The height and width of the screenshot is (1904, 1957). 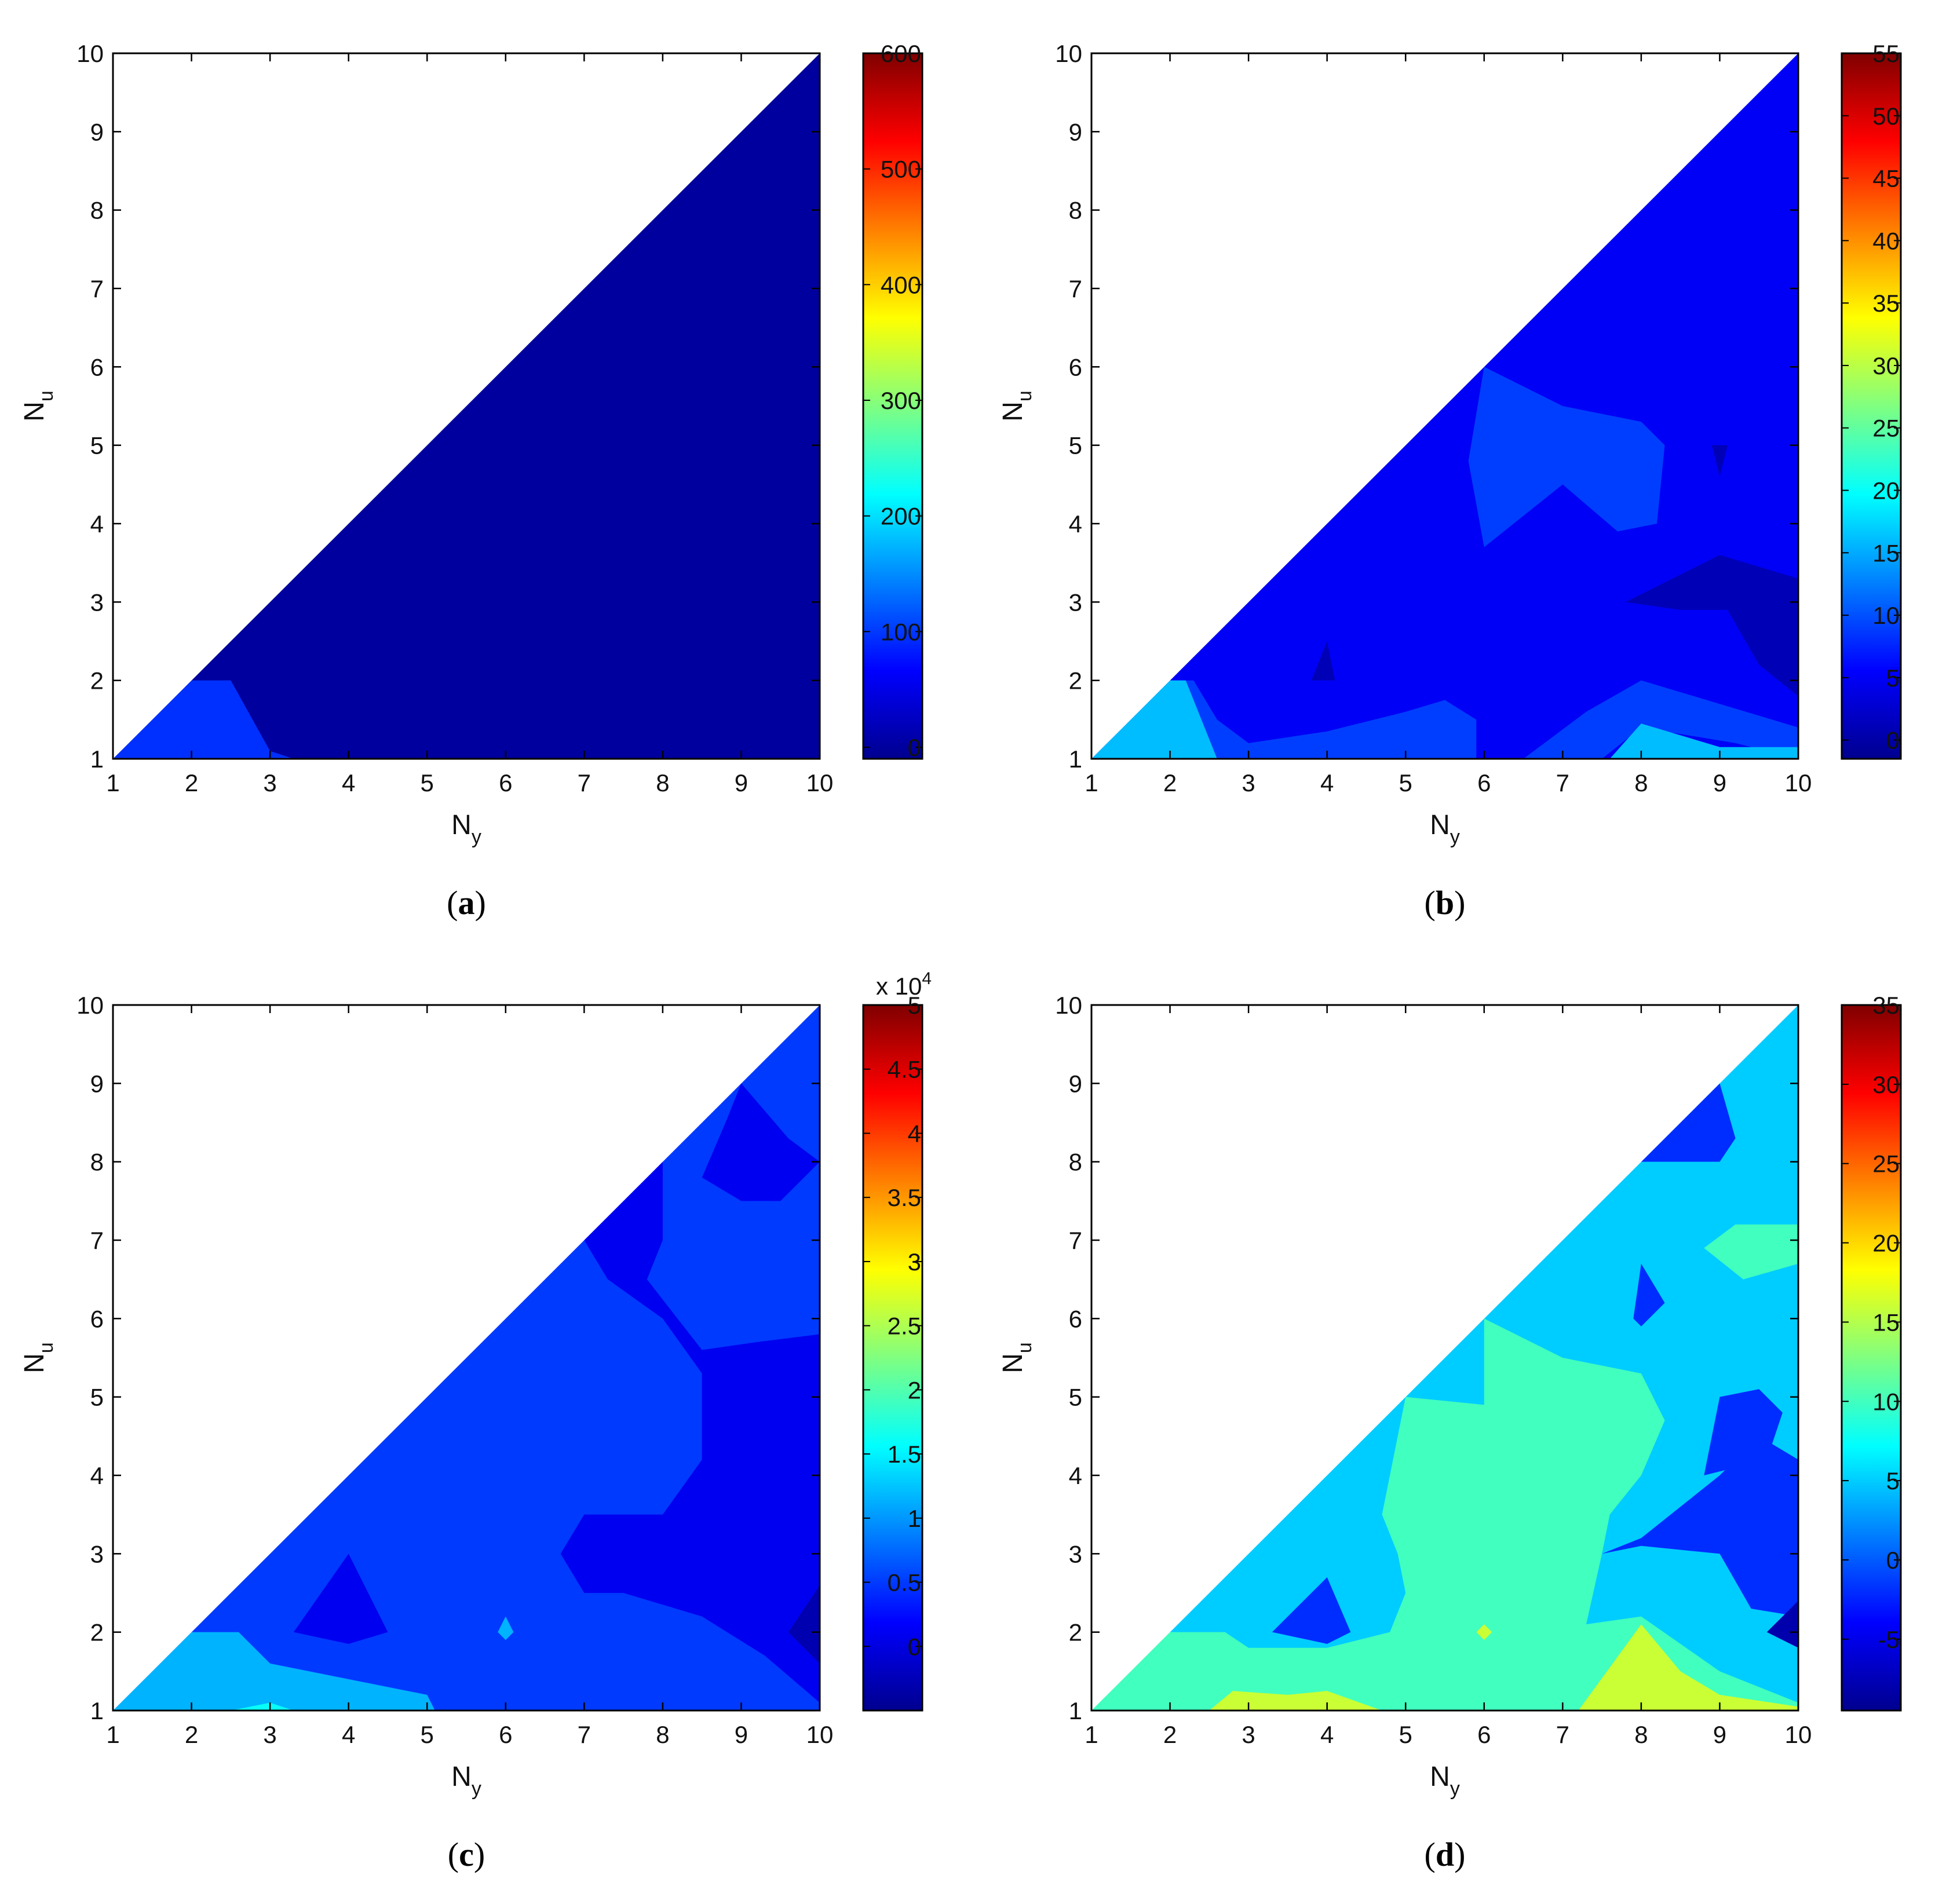 I want to click on colorbar-tick-label: 600, so click(x=901, y=53).